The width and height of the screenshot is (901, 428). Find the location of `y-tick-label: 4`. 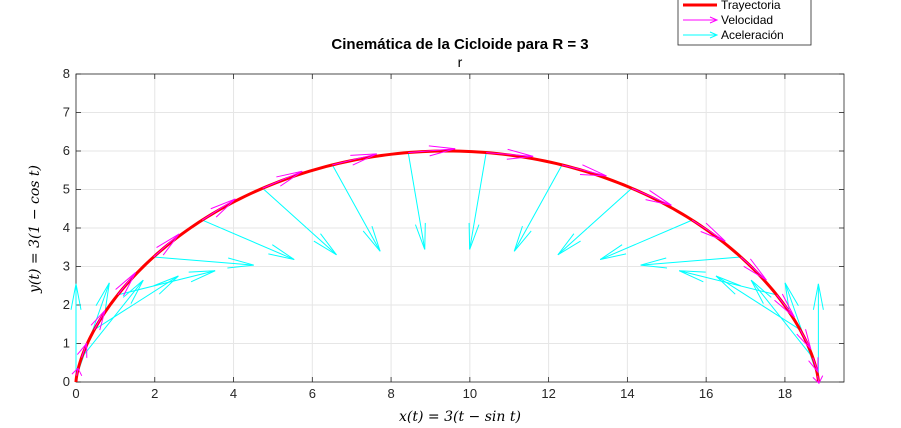

y-tick-label: 4 is located at coordinates (66, 227).